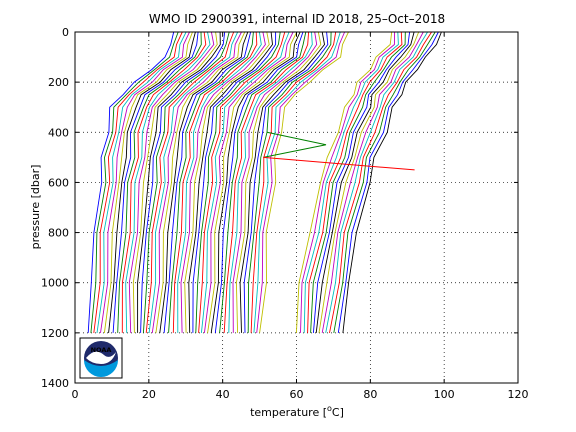 The width and height of the screenshot is (576, 432). What do you see at coordinates (329, 408) in the screenshot?
I see `x-axis-label-degree: o` at bounding box center [329, 408].